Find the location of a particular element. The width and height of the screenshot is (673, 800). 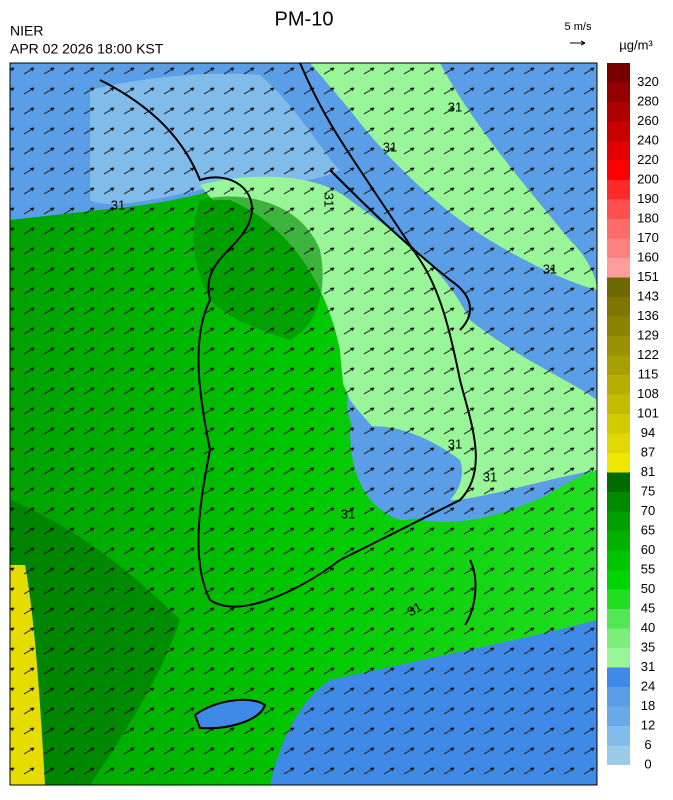

colorbar-label: 101 is located at coordinates (648, 412).